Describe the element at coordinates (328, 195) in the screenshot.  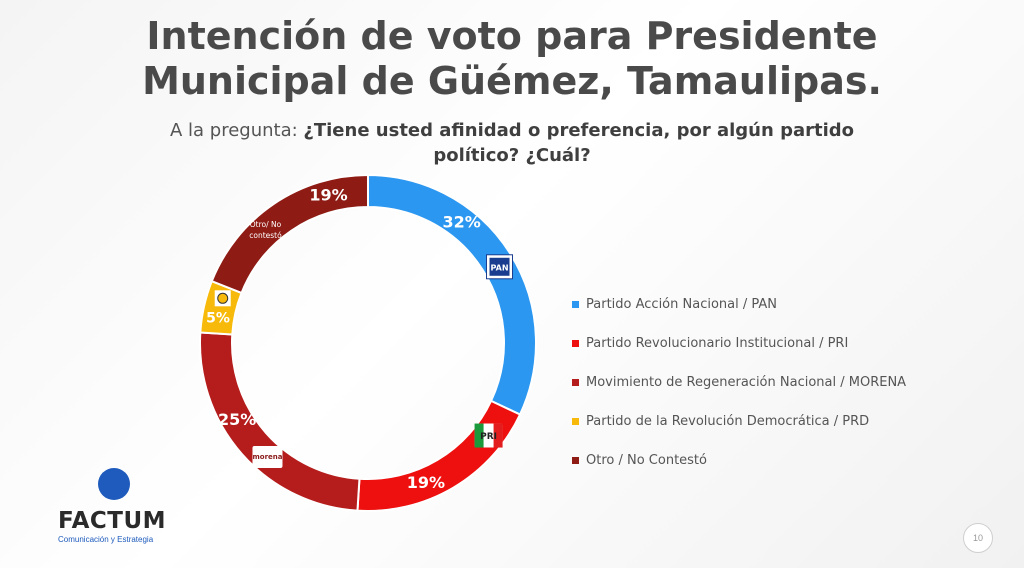
I see `data-label-otro: 19%` at that location.